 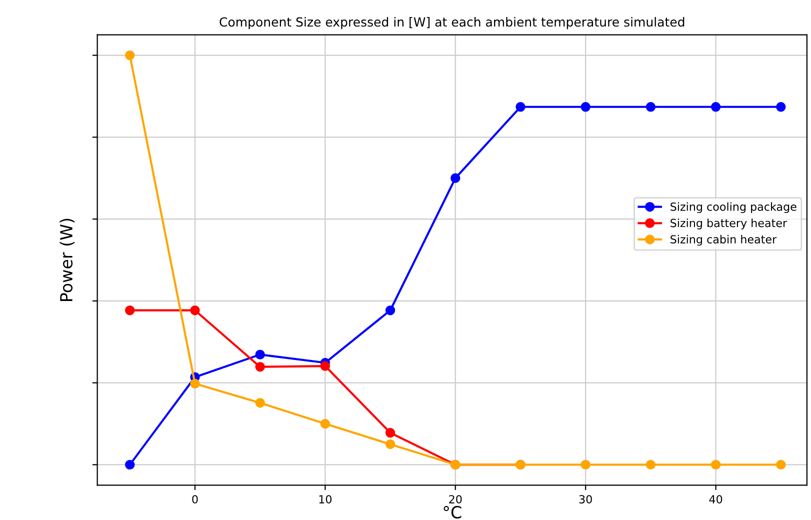 I want to click on legend-label: Sizing battery heater, so click(x=729, y=224).